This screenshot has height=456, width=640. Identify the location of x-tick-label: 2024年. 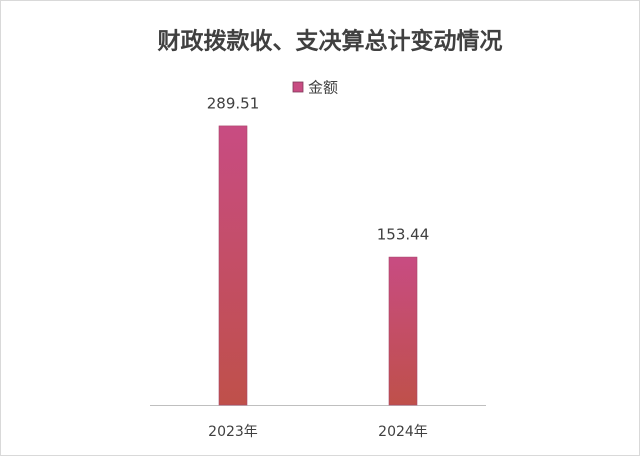
(403, 432).